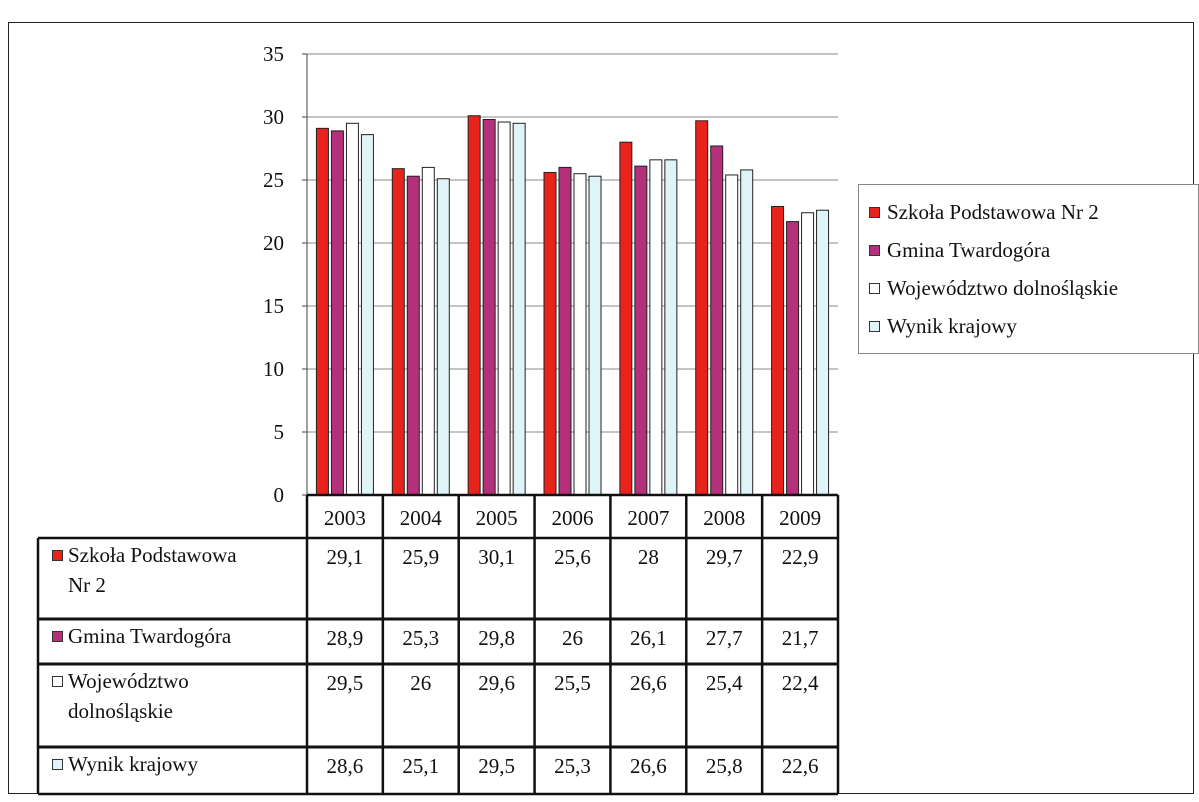  Describe the element at coordinates (717, 320) in the screenshot. I see `bar-1-2008` at that location.